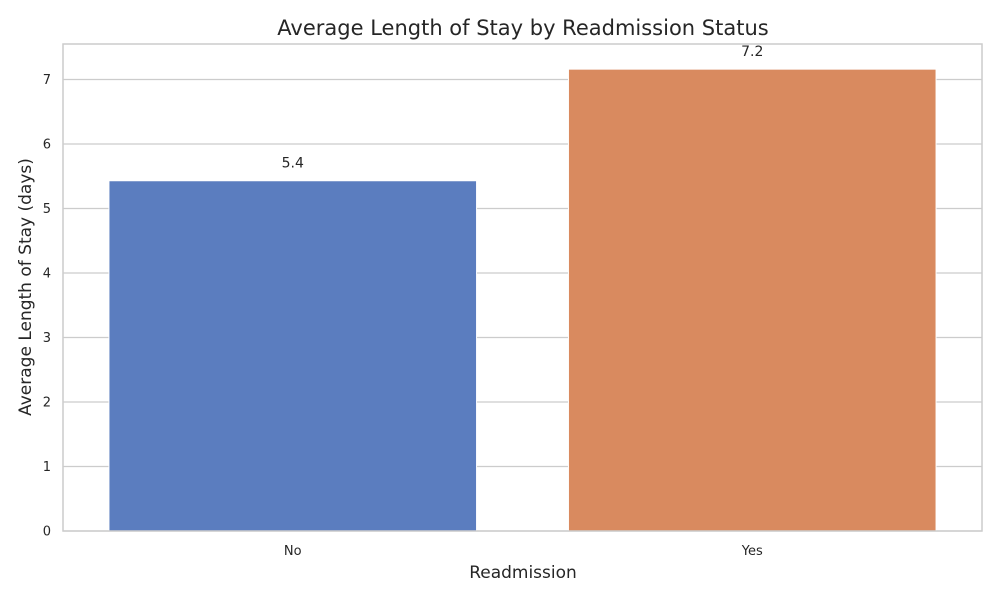 The height and width of the screenshot is (600, 1000). What do you see at coordinates (293, 551) in the screenshot?
I see `x-tick-label-no: No` at bounding box center [293, 551].